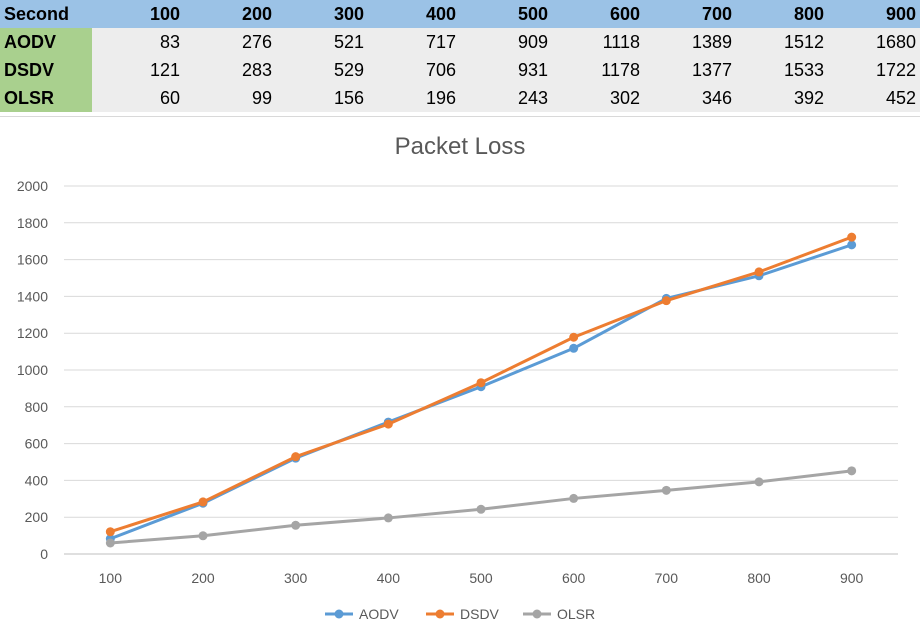  Describe the element at coordinates (32, 296) in the screenshot. I see `y-tick-label: 1400` at that location.